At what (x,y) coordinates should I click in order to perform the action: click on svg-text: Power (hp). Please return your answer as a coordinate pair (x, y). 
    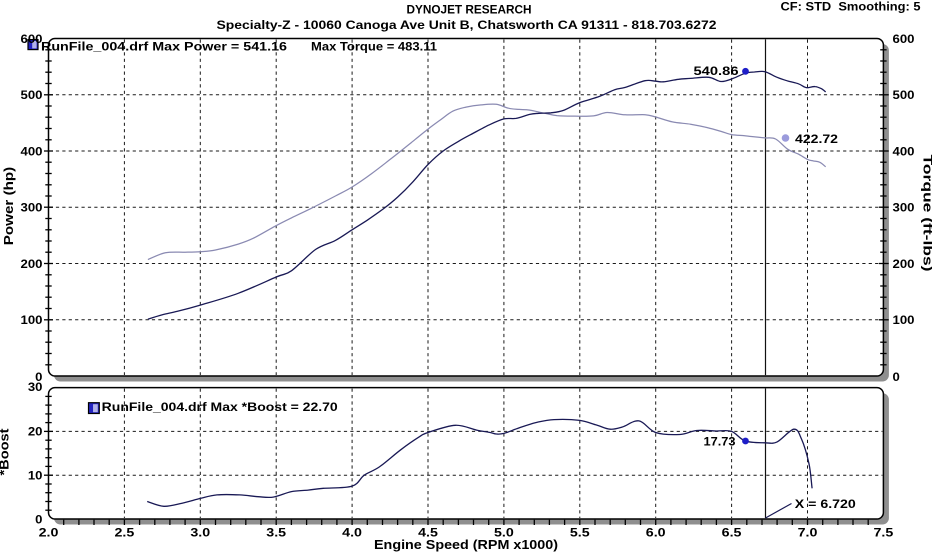
    Looking at the image, I should click on (8, 206).